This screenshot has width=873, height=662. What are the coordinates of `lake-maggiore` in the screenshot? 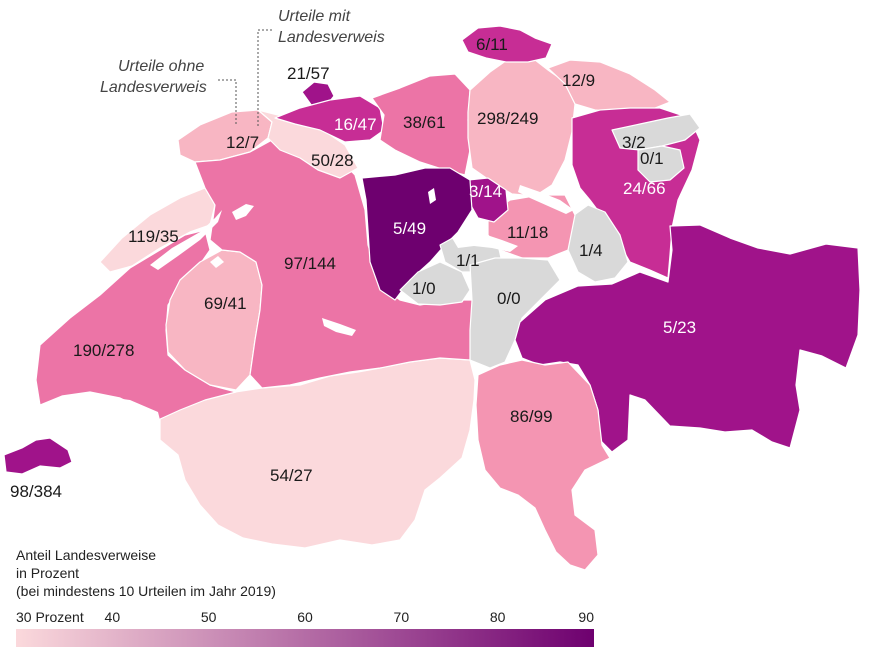 It's located at (521, 524).